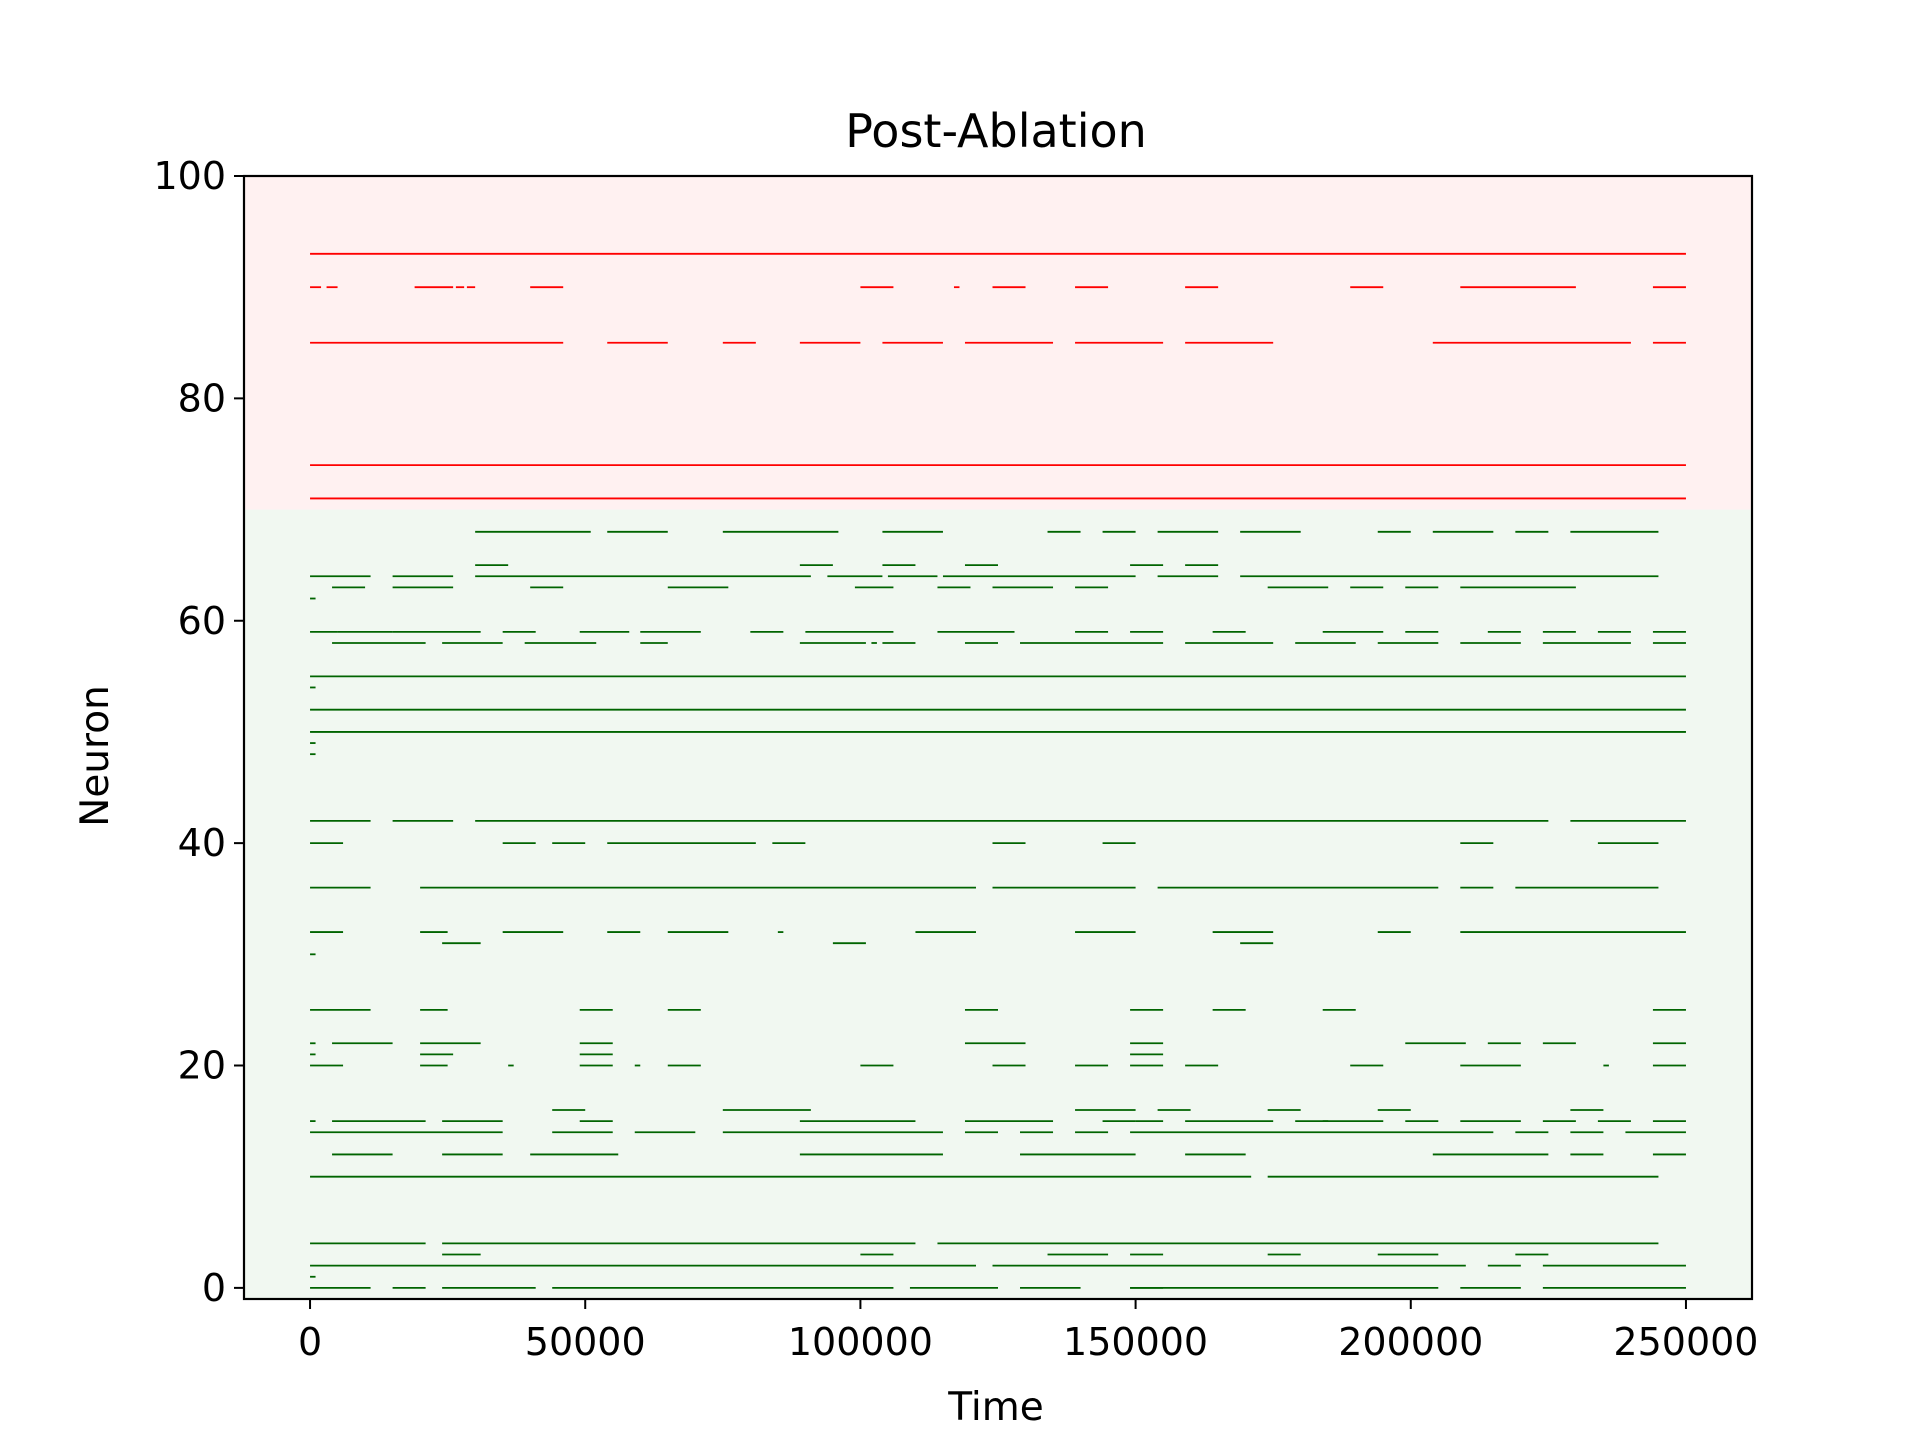 The width and height of the screenshot is (1920, 1440). Describe the element at coordinates (1028, 1331) in the screenshot. I see `x-axis-ticks: 0 50000 100000 150000 200000 250000` at that location.